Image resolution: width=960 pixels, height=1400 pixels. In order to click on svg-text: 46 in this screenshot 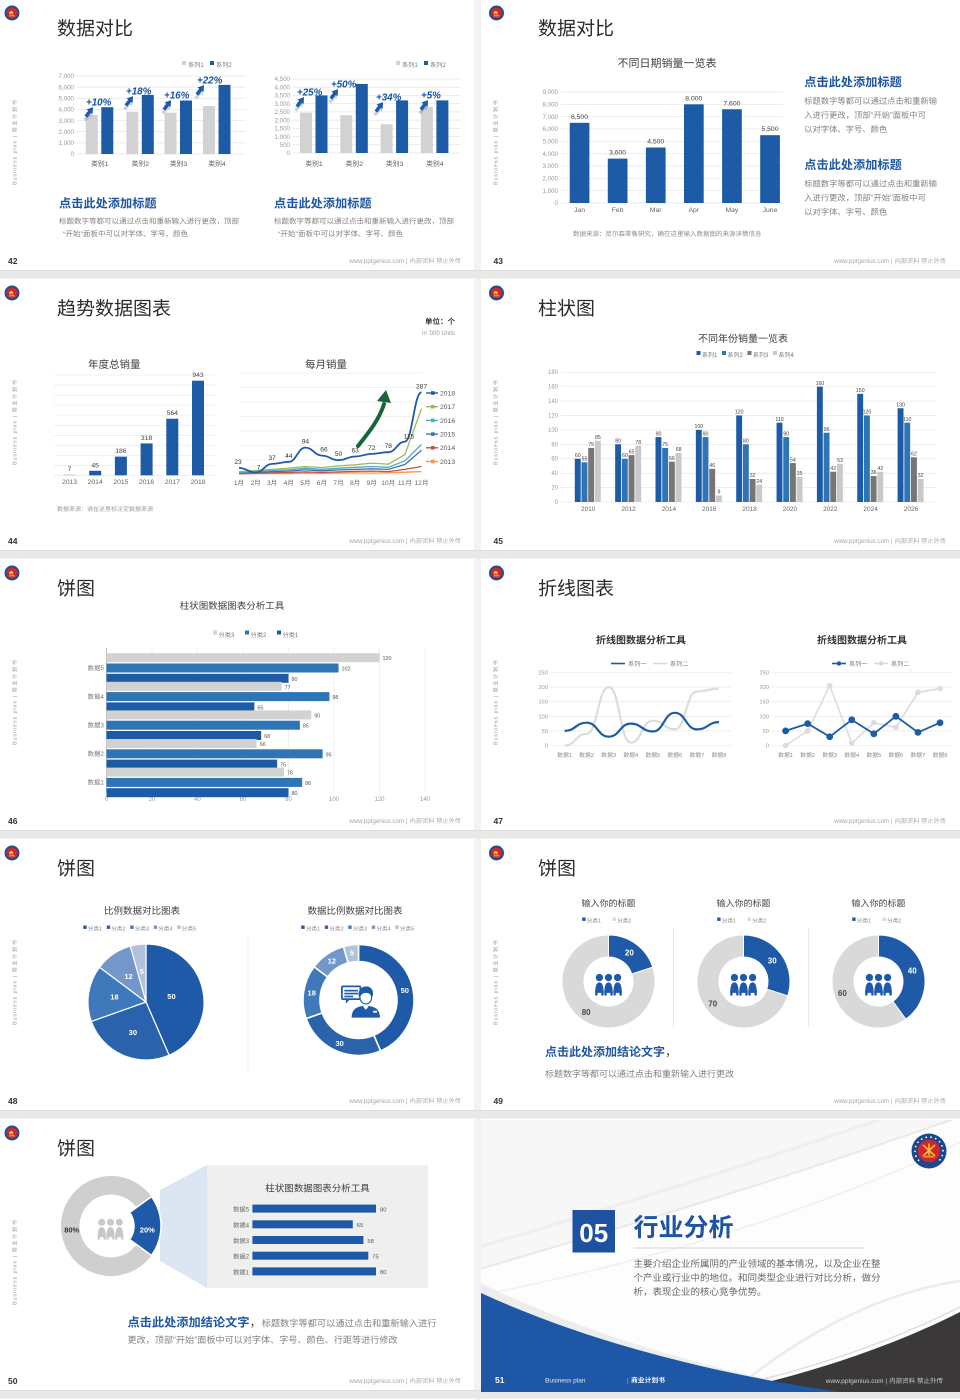, I will do `click(712, 466)`.